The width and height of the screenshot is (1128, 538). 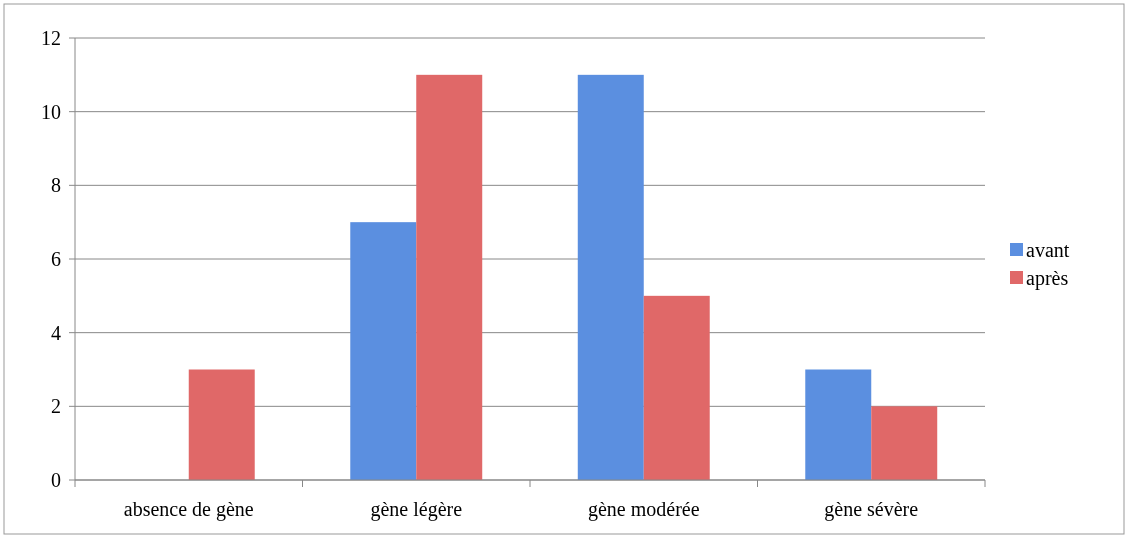 What do you see at coordinates (51, 38) in the screenshot?
I see `y-tick-label: 12` at bounding box center [51, 38].